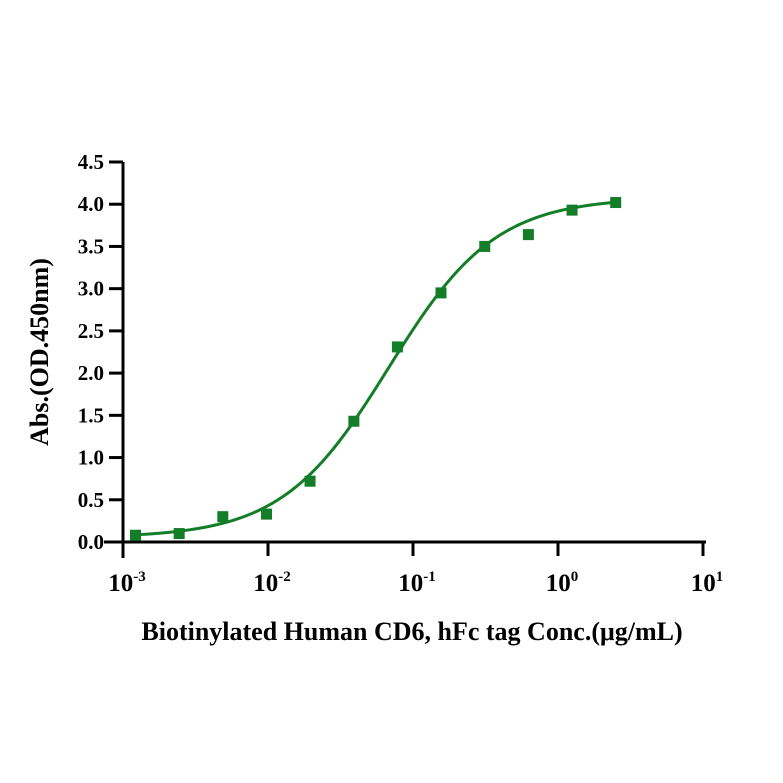 Image resolution: width=783 pixels, height=783 pixels. Describe the element at coordinates (562, 583) in the screenshot. I see `x-tick-label: 10⁰` at that location.